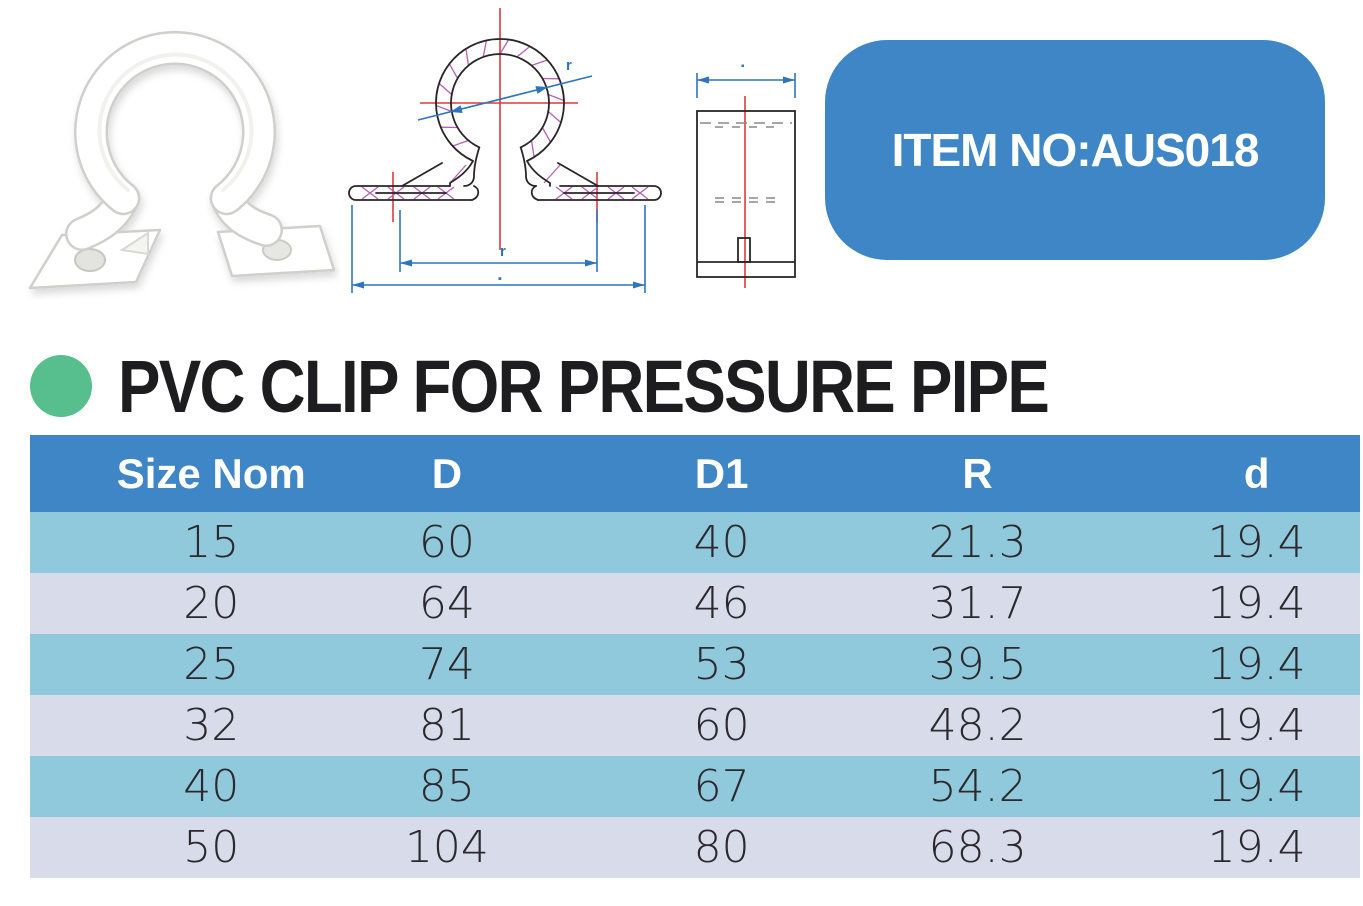  What do you see at coordinates (196, 542) in the screenshot?
I see `cell-size: 15` at bounding box center [196, 542].